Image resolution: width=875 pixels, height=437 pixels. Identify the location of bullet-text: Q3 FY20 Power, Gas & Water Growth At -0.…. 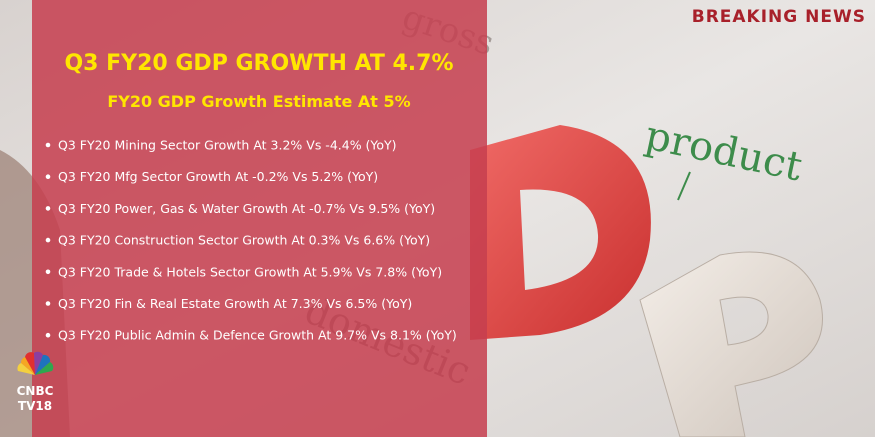
(246, 208).